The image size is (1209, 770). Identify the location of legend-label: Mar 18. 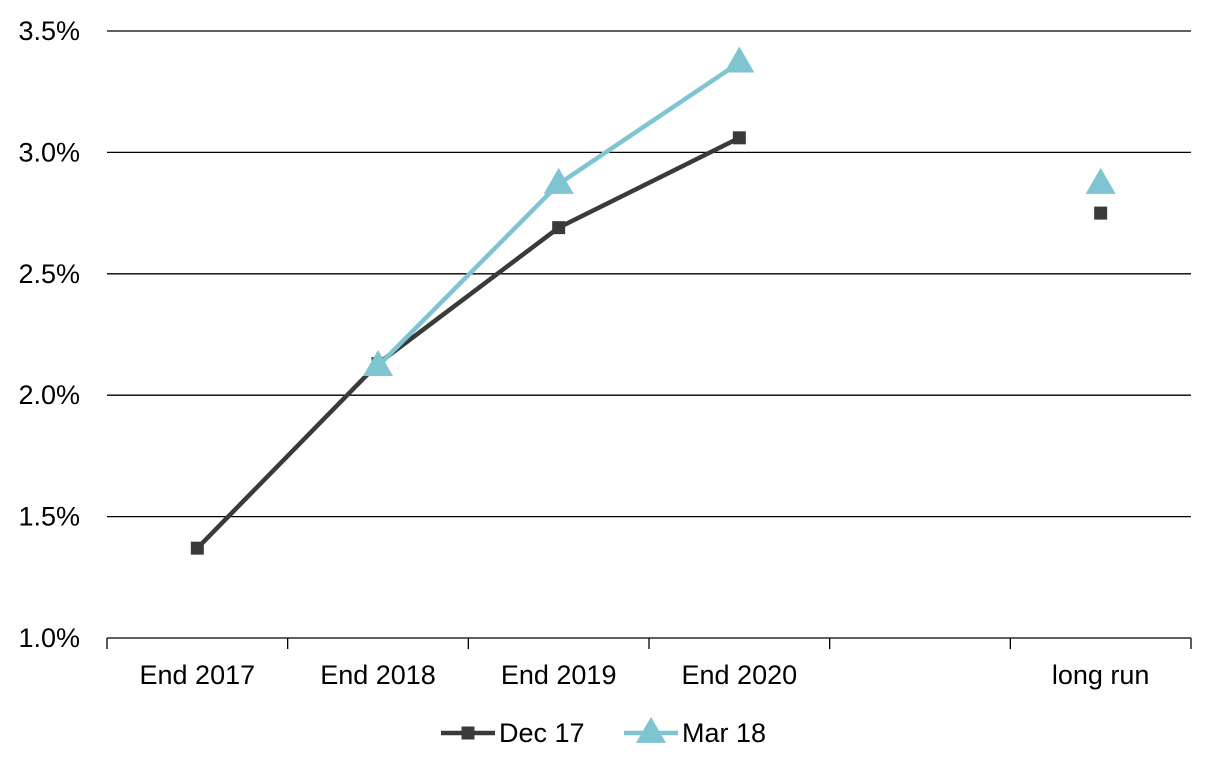
(724, 733).